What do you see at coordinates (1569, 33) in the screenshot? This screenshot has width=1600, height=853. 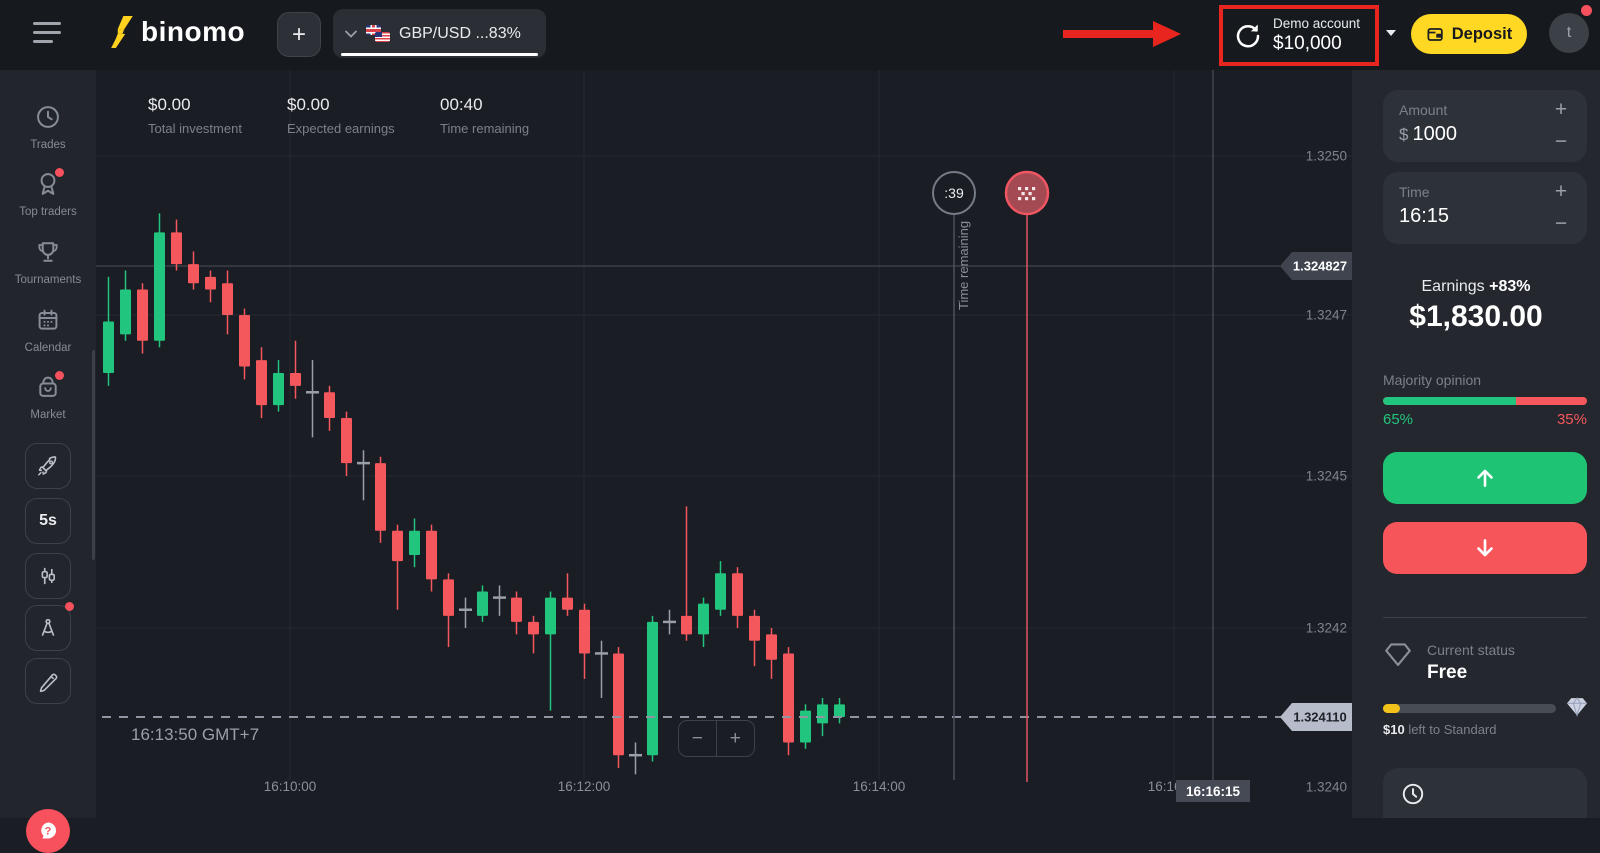 I see `avatar: t` at bounding box center [1569, 33].